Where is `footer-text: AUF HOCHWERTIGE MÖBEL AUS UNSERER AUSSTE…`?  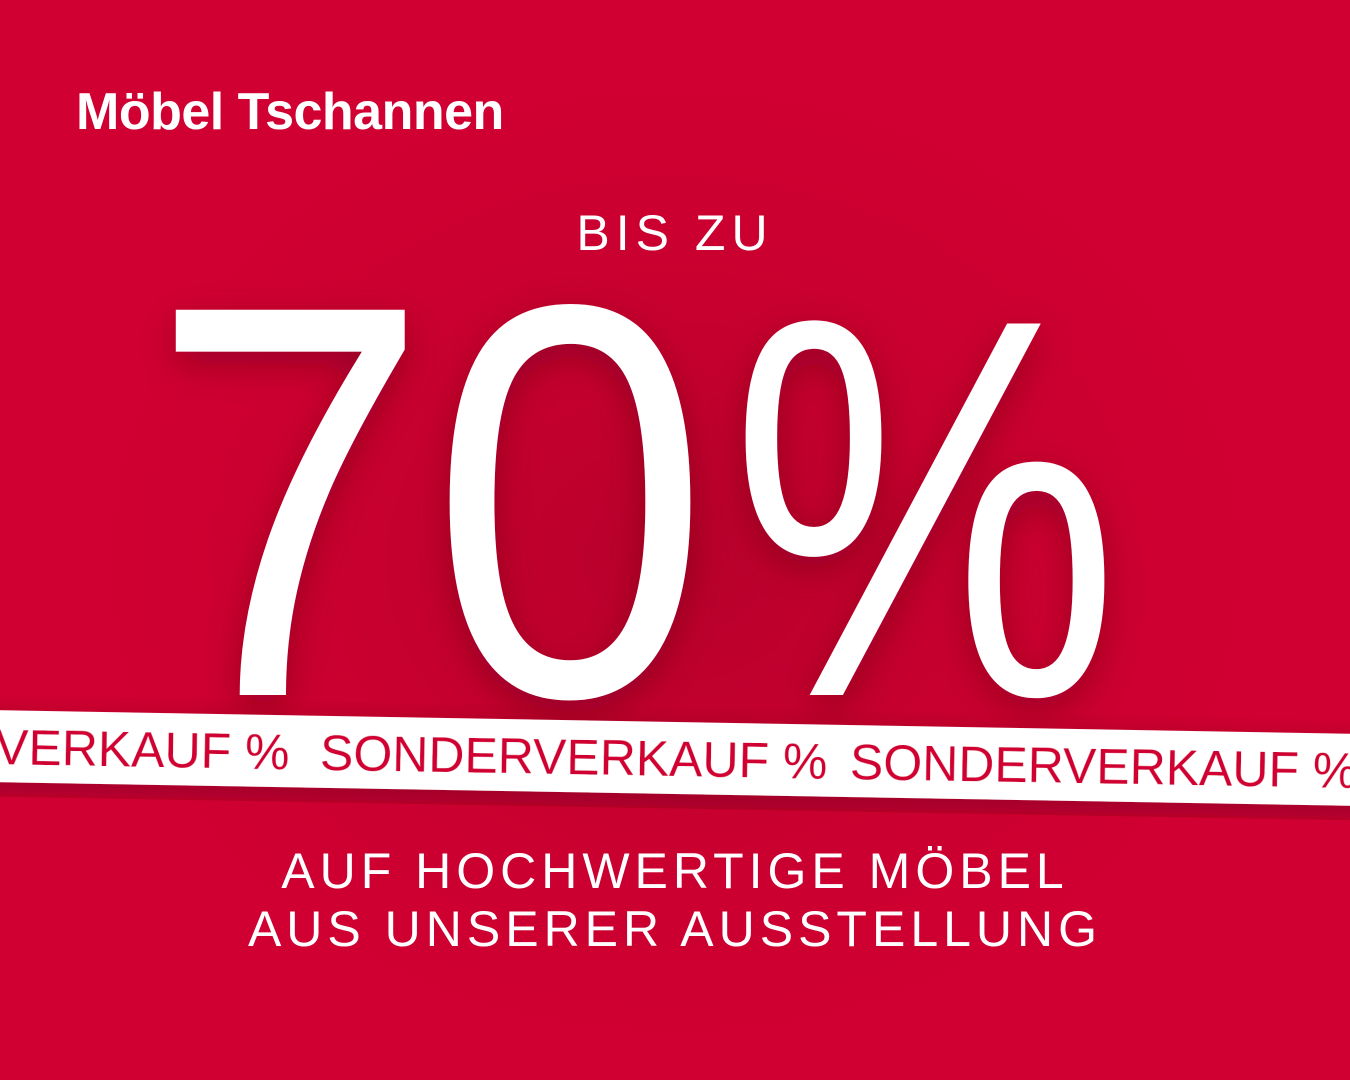
footer-text: AUF HOCHWERTIGE MÖBEL AUS UNSERER AUSSTE… is located at coordinates (675, 900).